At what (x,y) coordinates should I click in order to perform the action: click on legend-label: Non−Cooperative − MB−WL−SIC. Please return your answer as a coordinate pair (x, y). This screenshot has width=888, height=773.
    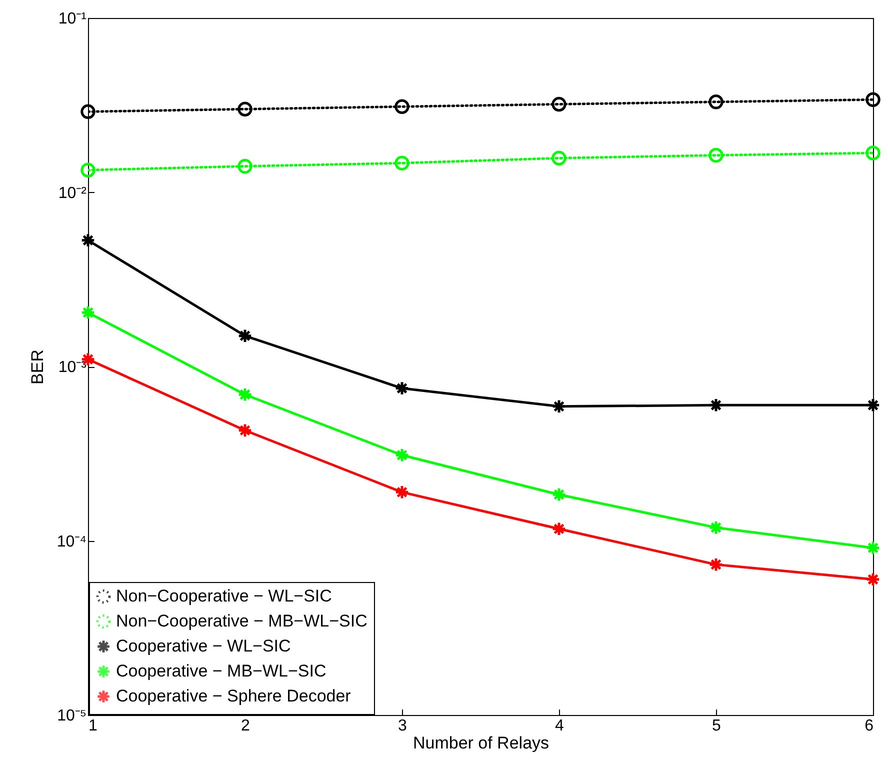
    Looking at the image, I should click on (242, 621).